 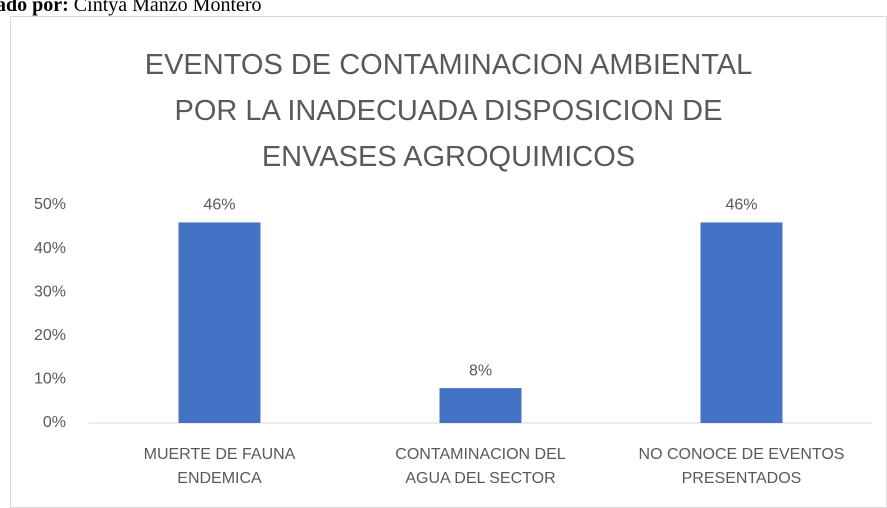 I want to click on y-tick-label: 40%, so click(x=50, y=248).